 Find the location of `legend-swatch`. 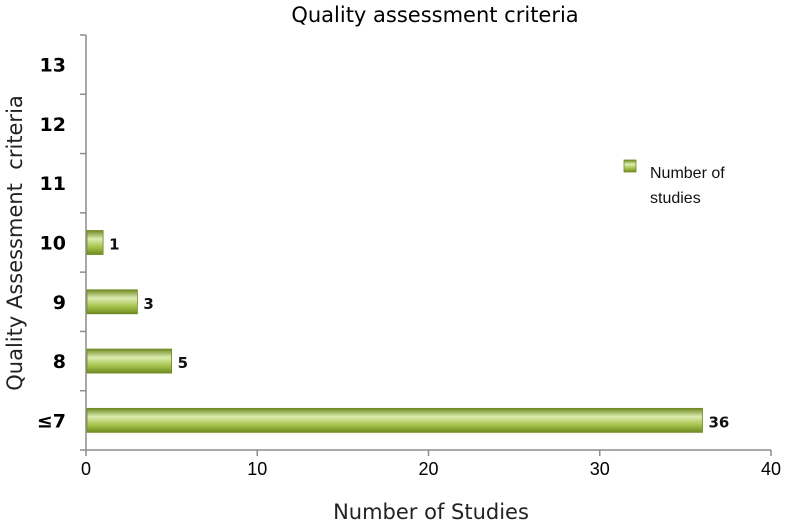

legend-swatch is located at coordinates (630, 166).